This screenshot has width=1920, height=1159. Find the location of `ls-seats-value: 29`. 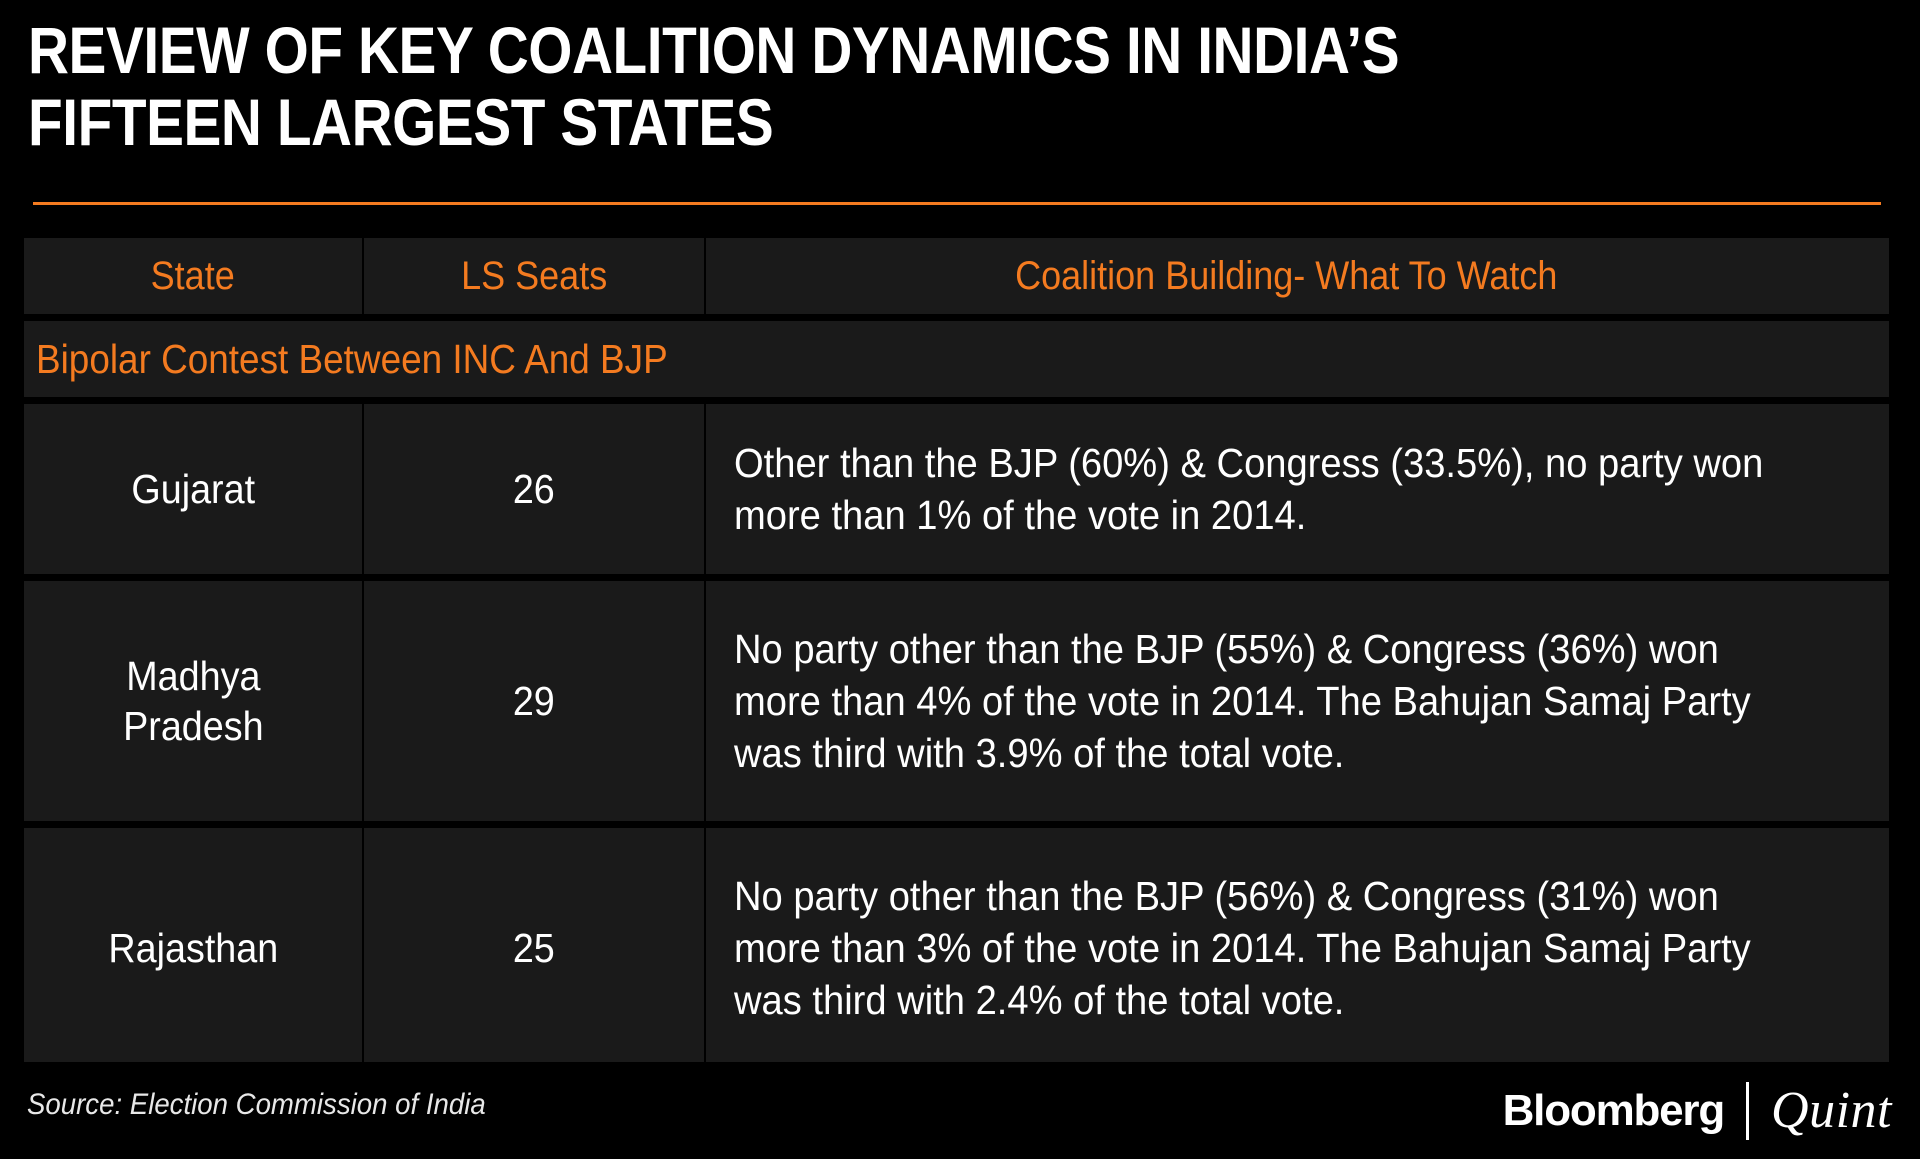

ls-seats-value: 29 is located at coordinates (534, 700).